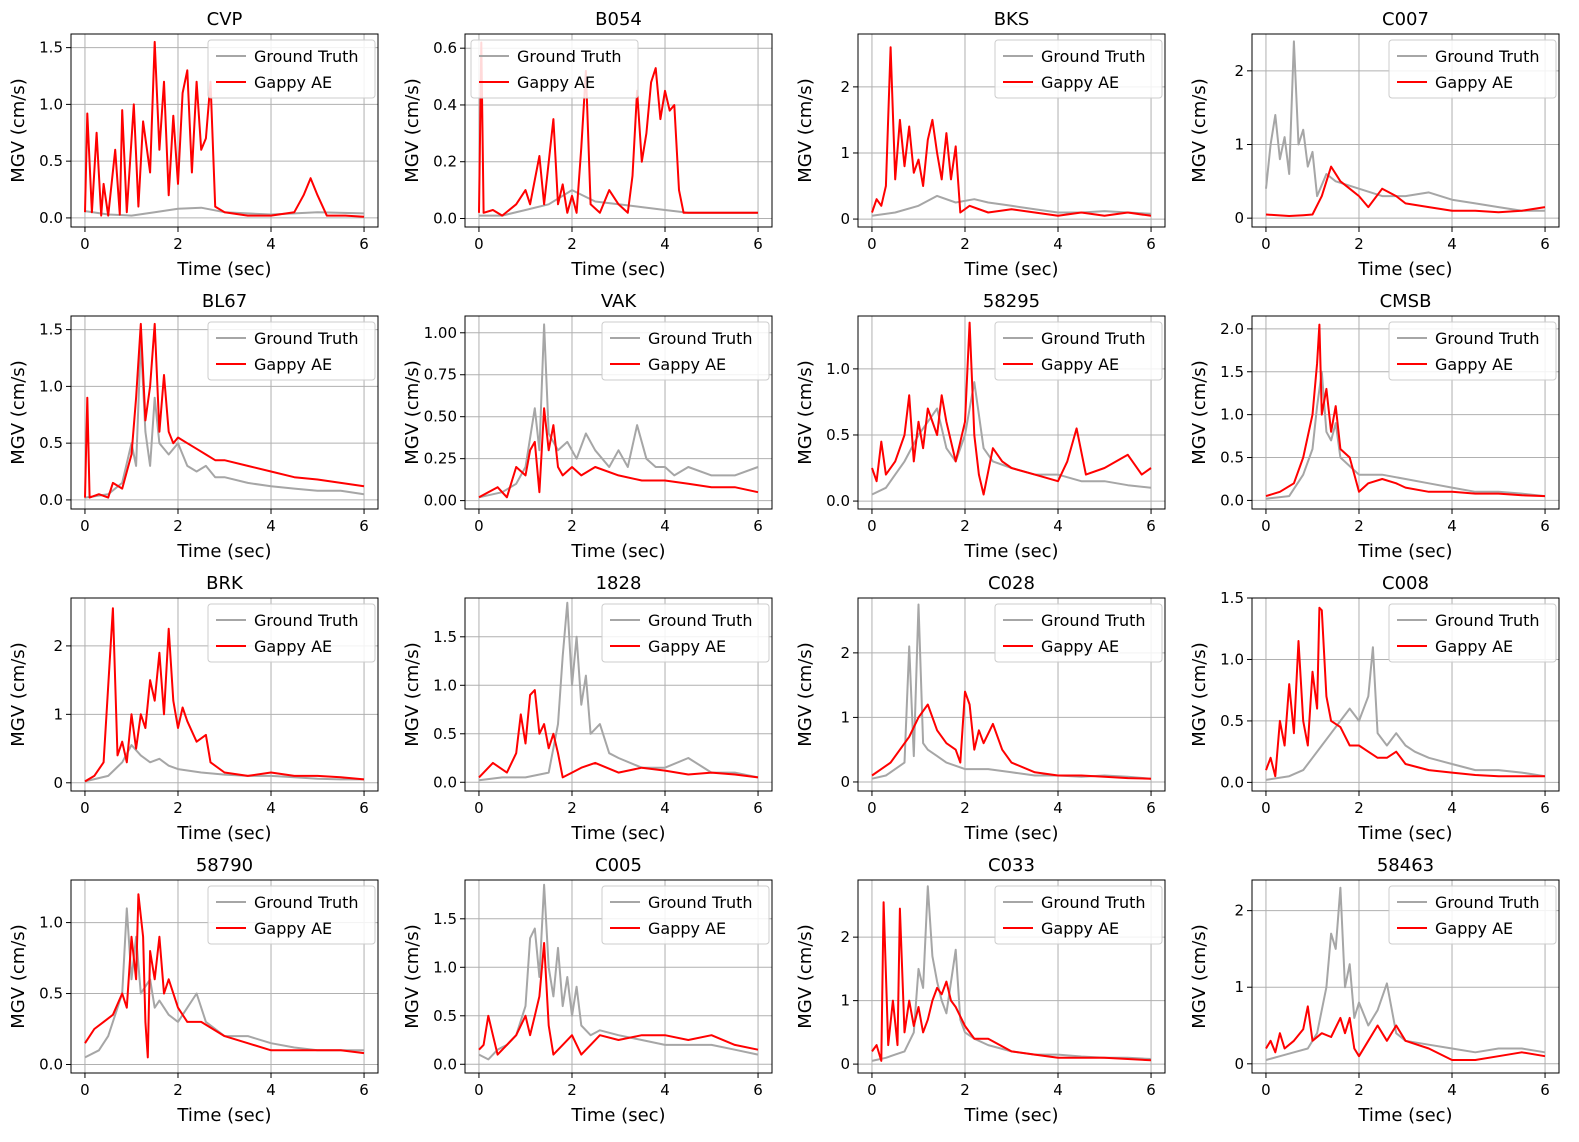 The image size is (1579, 1142). Describe the element at coordinates (445, 967) in the screenshot. I see `y-tick-label: 1.0` at that location.